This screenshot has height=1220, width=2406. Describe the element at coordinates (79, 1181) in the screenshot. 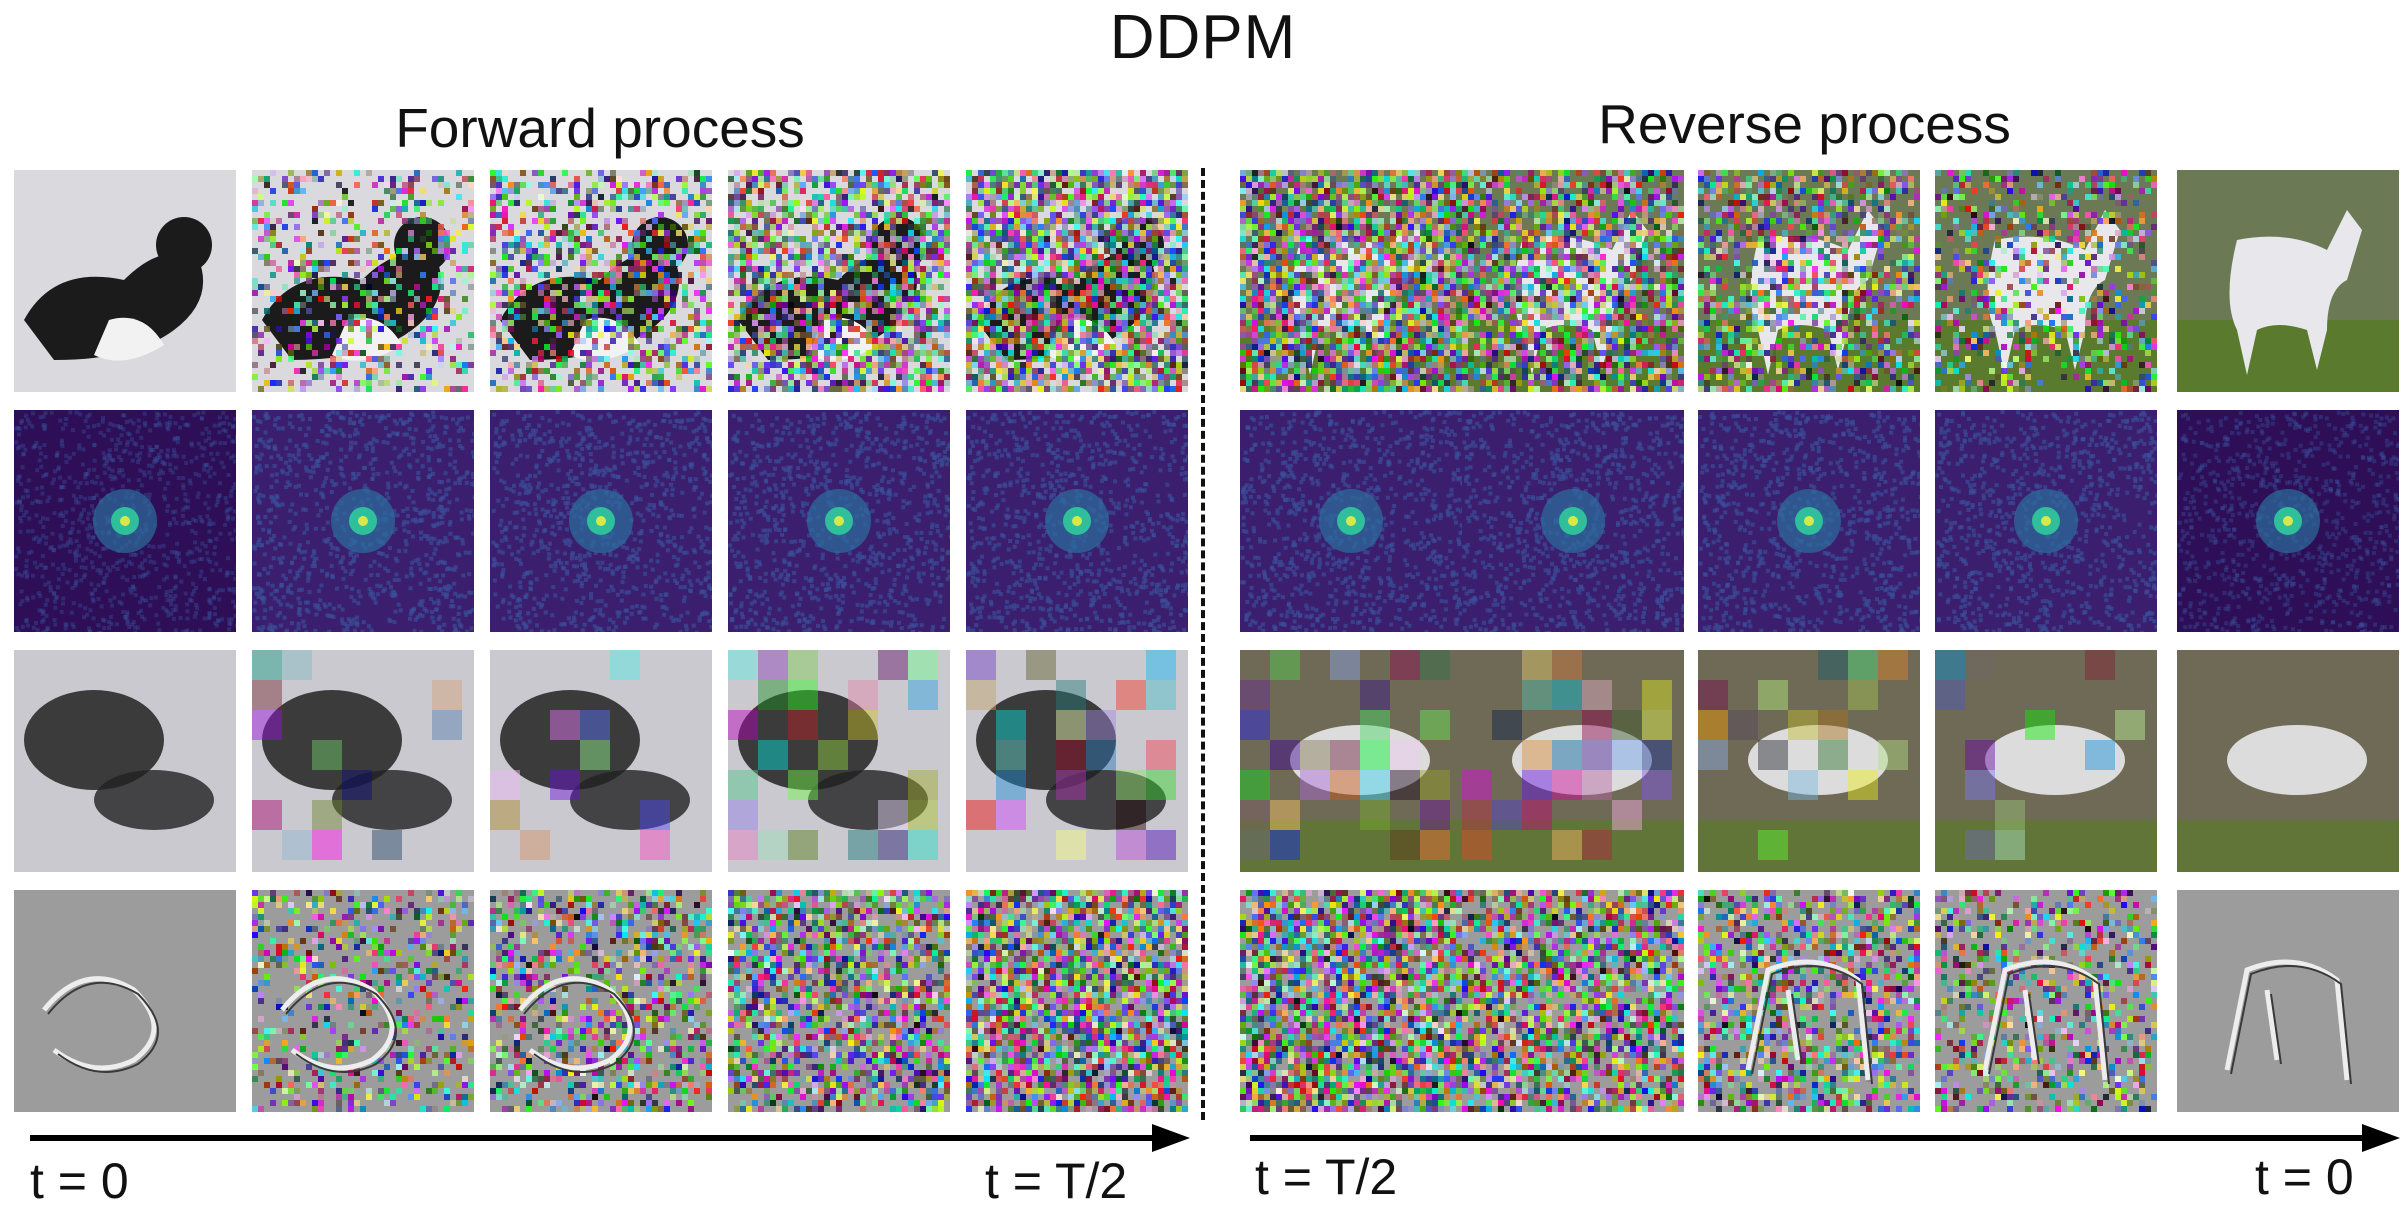

I see `forward-start-label: t = 0` at that location.